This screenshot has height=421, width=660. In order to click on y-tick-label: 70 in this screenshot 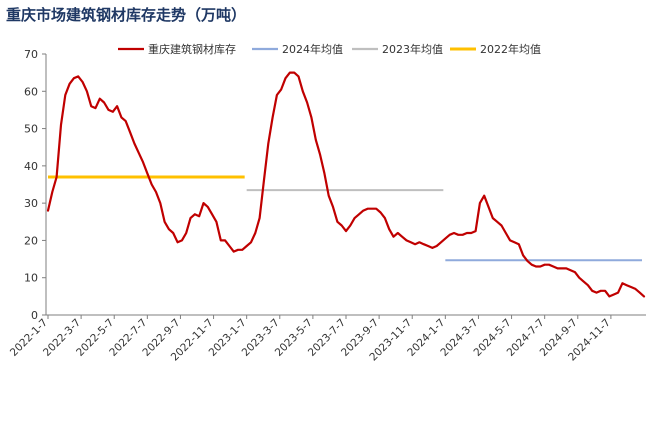, I will do `click(31, 54)`.